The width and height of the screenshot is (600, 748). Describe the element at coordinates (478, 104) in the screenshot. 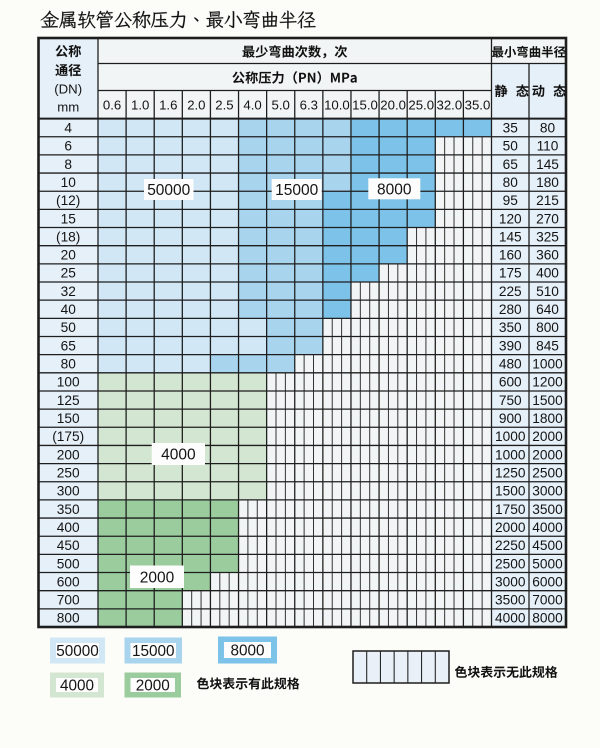

I see `svg-text: 35.0` at that location.